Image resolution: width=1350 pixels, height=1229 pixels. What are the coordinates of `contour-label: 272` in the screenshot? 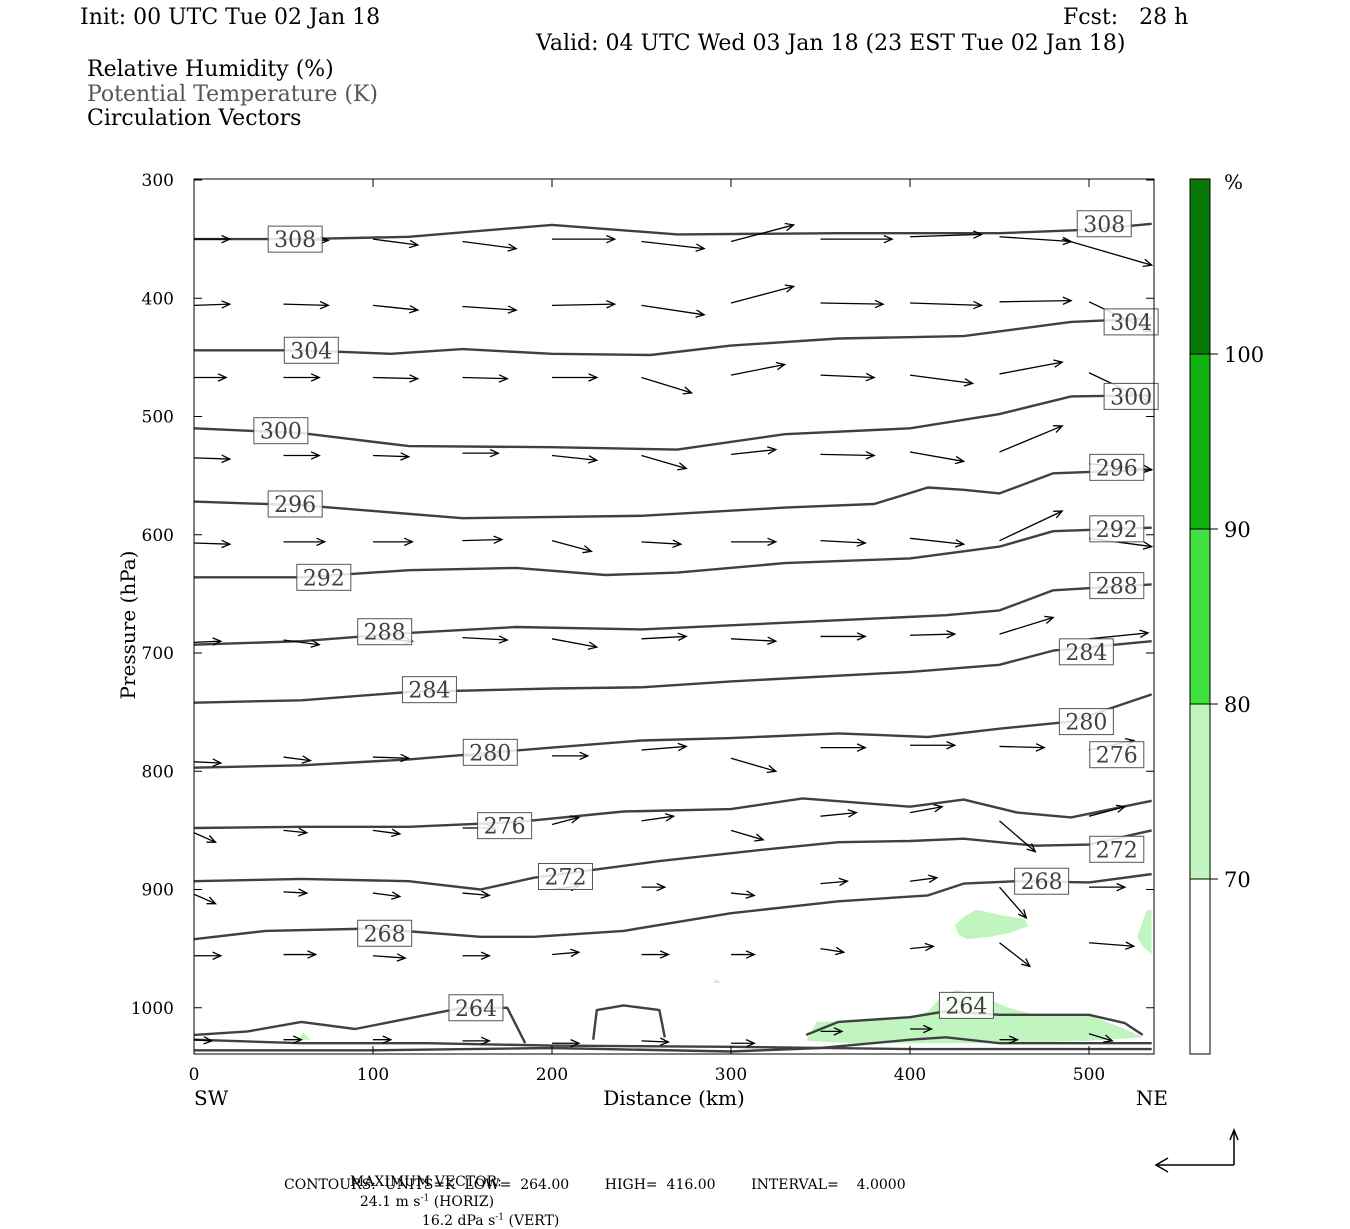 It's located at (565, 876).